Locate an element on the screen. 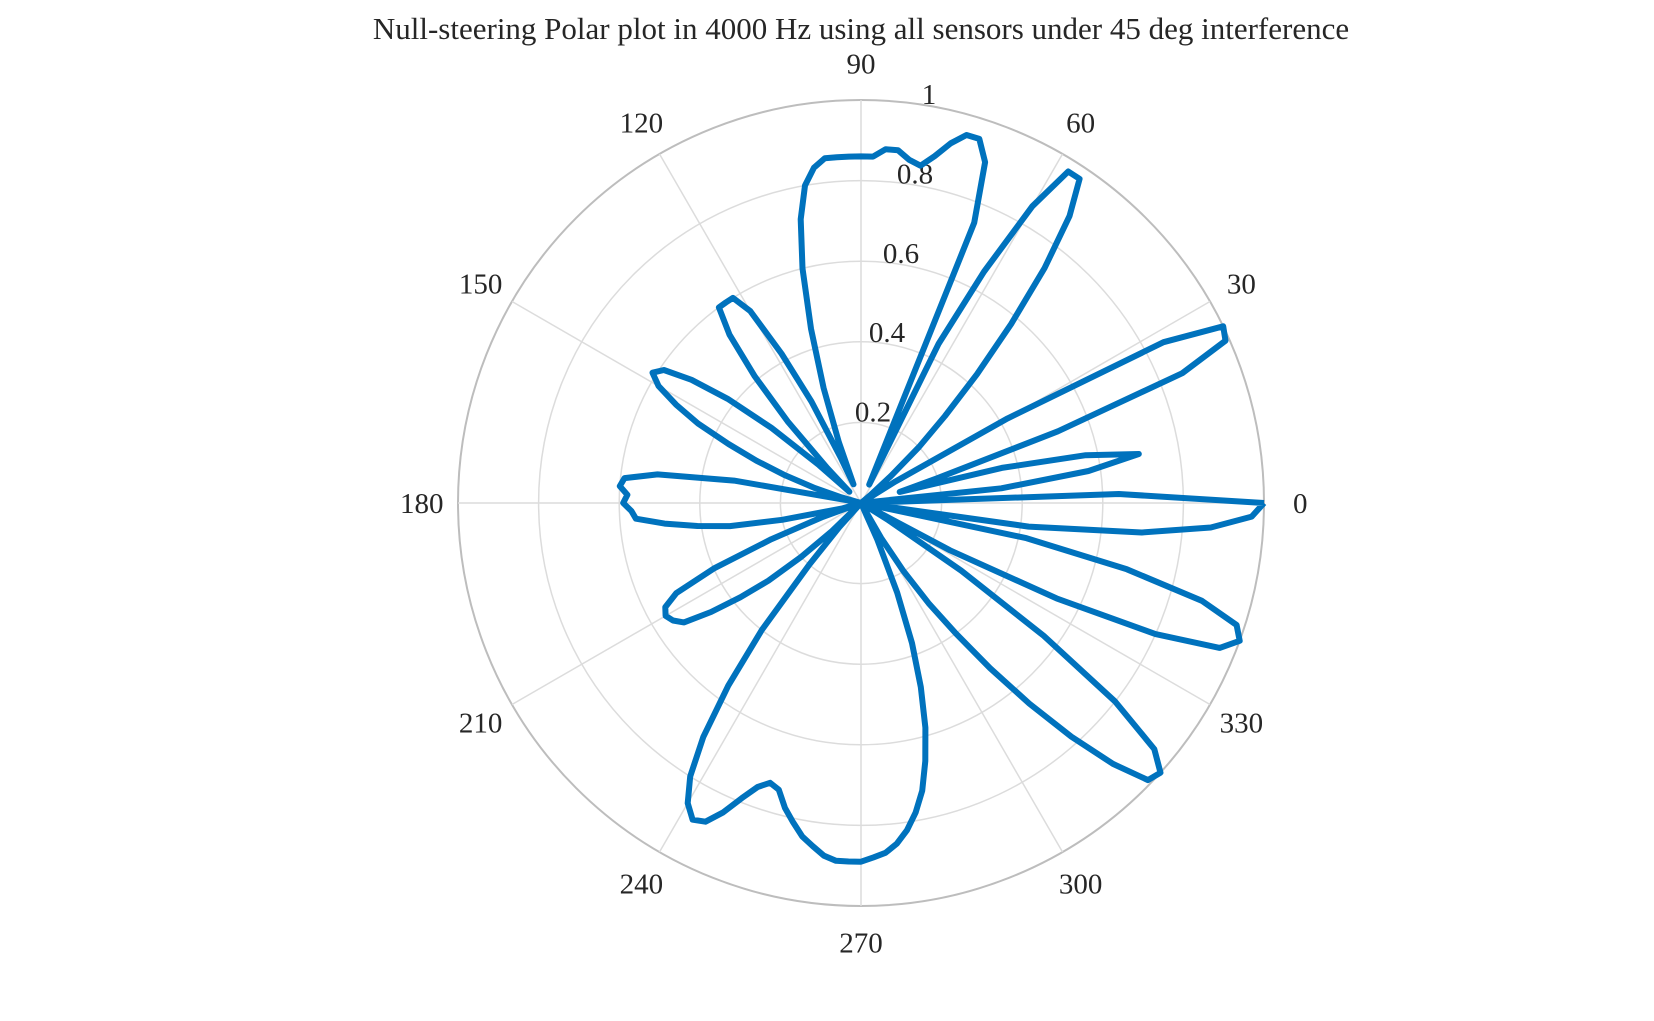 The height and width of the screenshot is (1021, 1654). radial-tick-label: 1 is located at coordinates (929, 95).